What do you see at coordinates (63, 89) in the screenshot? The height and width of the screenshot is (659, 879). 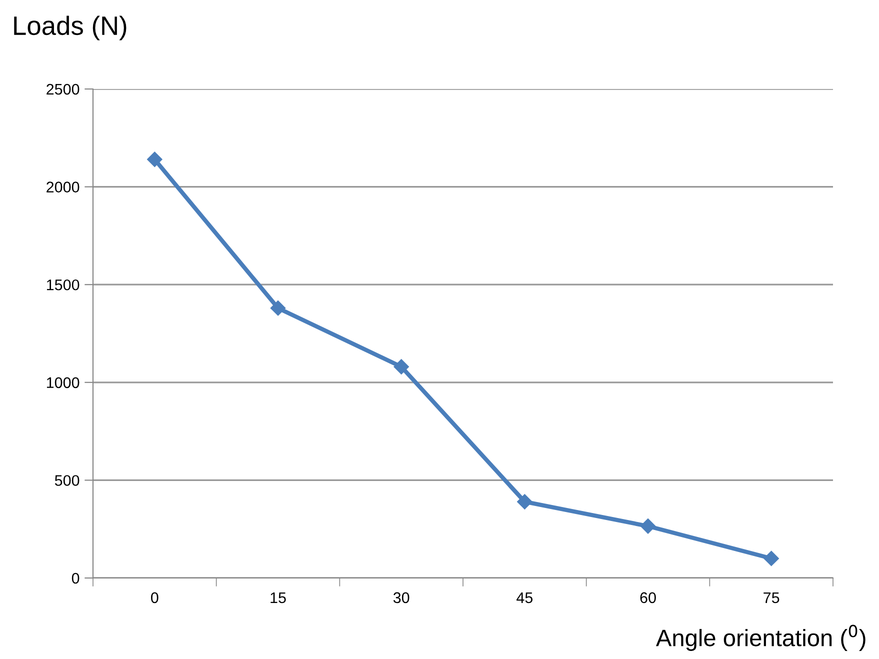 I see `y-tick-label: 2500` at bounding box center [63, 89].